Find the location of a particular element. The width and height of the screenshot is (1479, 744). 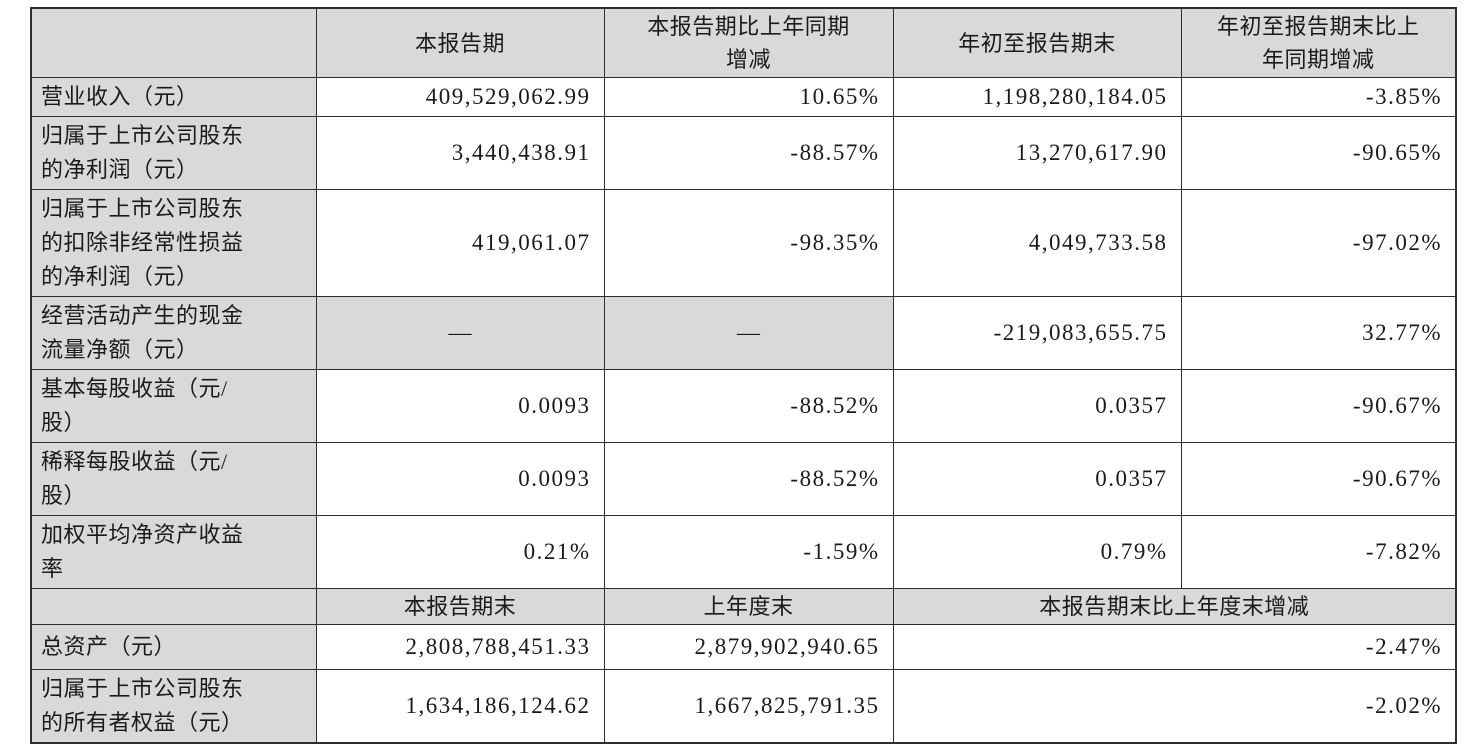

roe-yoy-change: -1.59% is located at coordinates (748, 552).